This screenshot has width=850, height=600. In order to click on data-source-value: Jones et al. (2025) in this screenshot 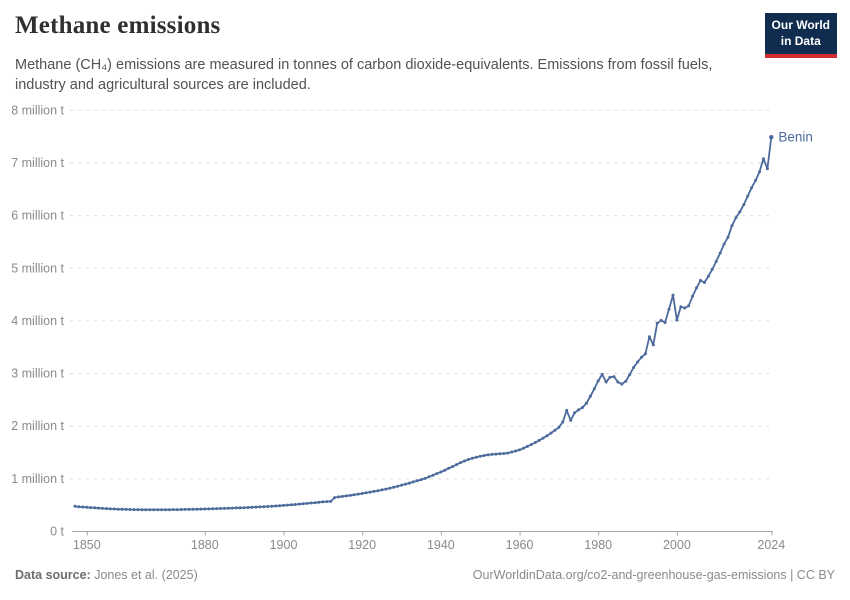, I will do `click(144, 575)`.